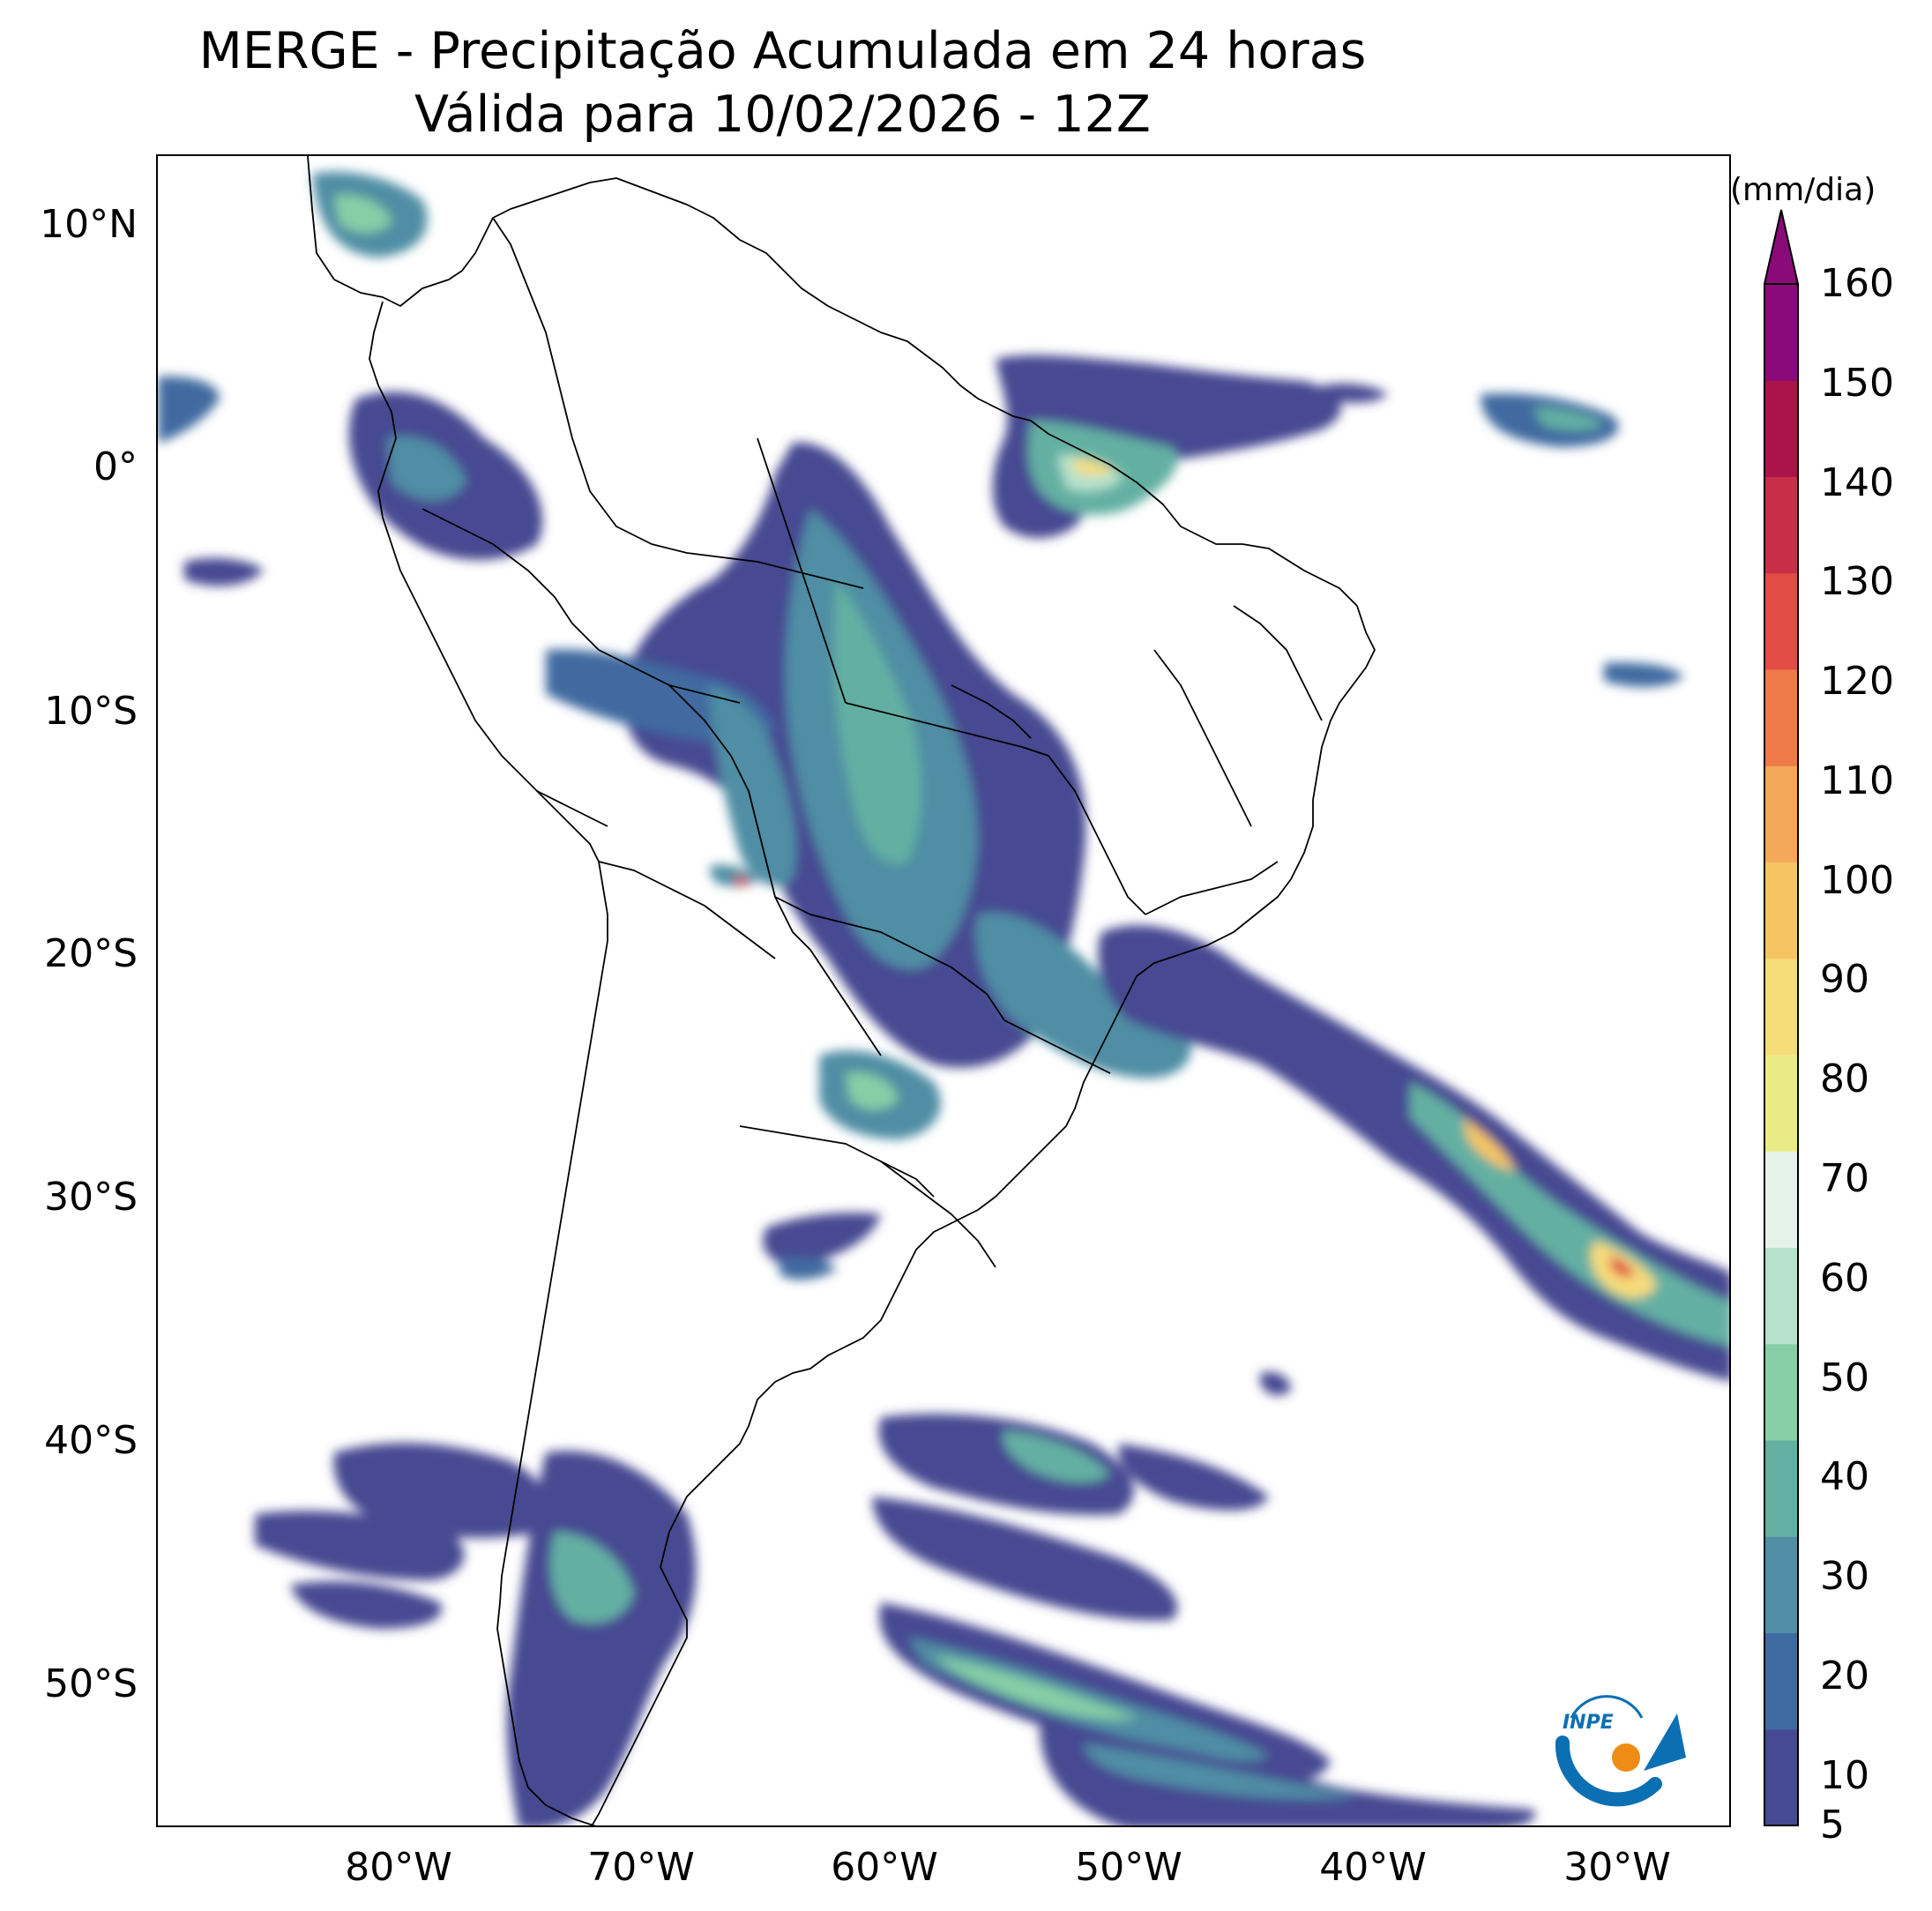 The width and height of the screenshot is (1932, 1911). What do you see at coordinates (1620, 1751) in the screenshot?
I see `inpe-logo: INPE` at bounding box center [1620, 1751].